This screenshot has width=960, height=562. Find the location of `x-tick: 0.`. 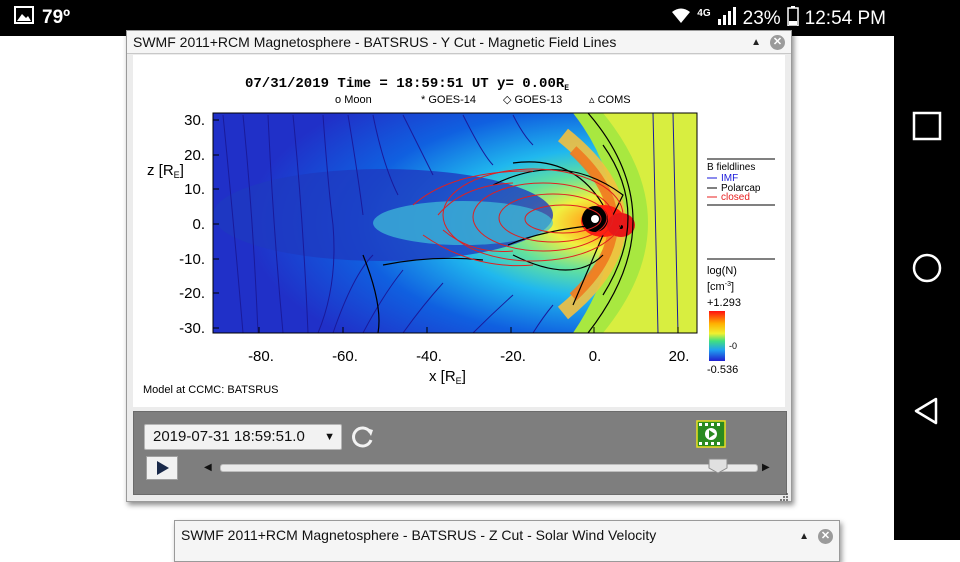

x-tick: 0. is located at coordinates (595, 356).